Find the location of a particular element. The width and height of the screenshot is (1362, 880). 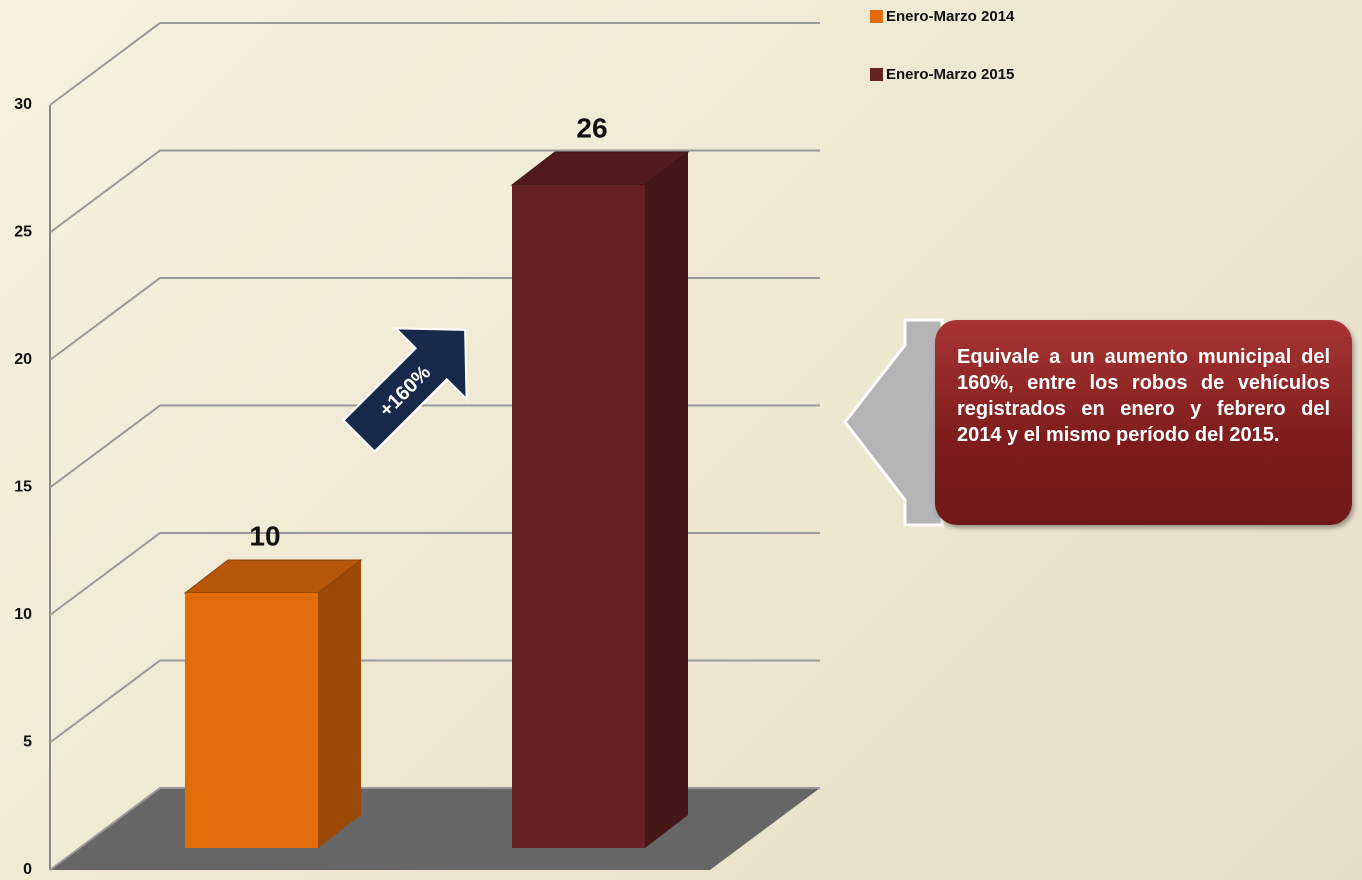

y-tick-label: 10 is located at coordinates (23, 614).